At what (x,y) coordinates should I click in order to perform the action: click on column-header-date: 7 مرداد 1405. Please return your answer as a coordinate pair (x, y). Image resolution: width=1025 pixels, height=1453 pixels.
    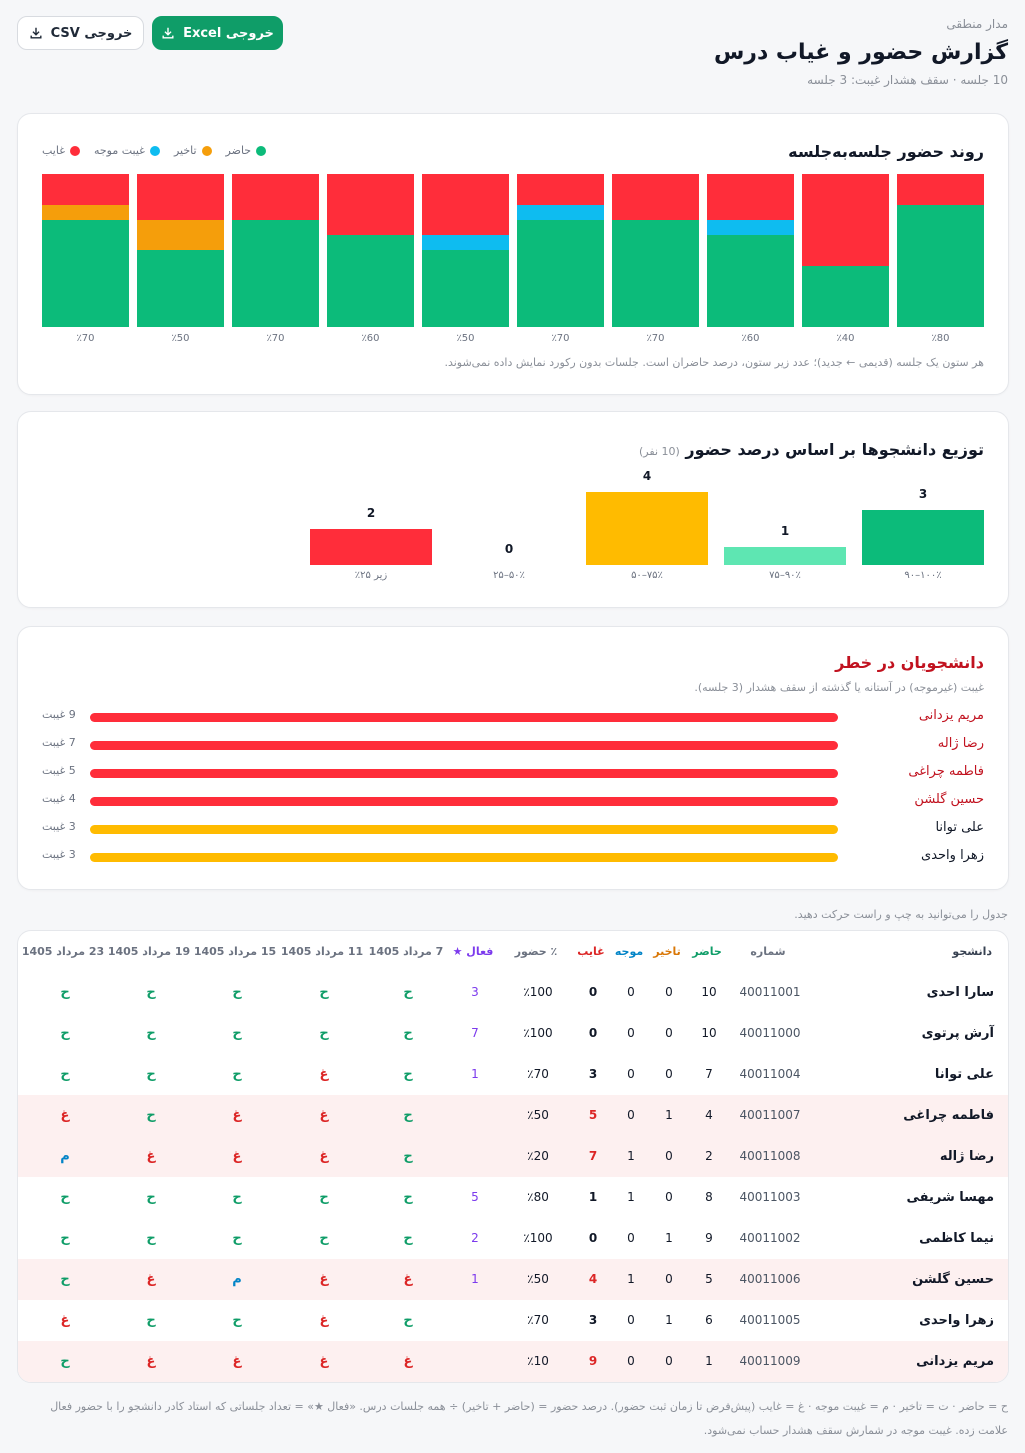
    Looking at the image, I should click on (406, 951).